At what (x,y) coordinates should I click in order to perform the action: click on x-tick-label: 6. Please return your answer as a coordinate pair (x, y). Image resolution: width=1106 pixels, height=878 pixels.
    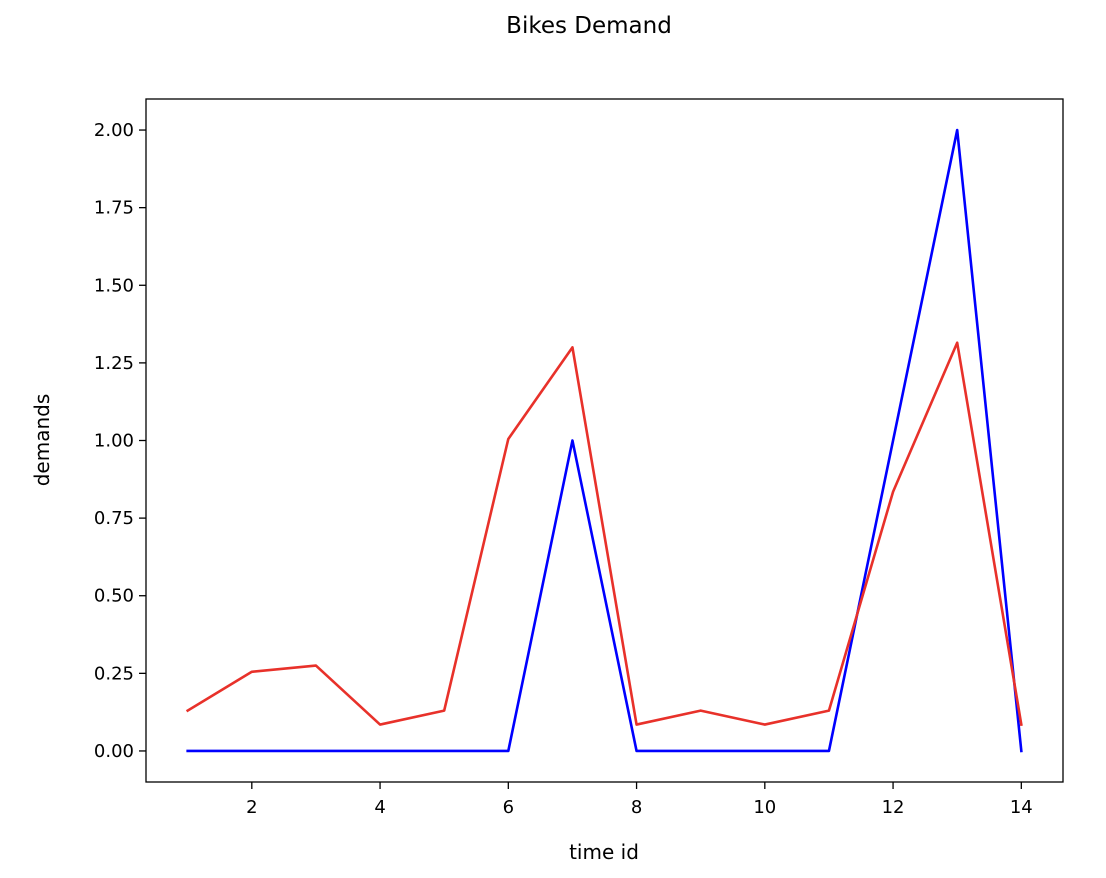
    Looking at the image, I should click on (508, 807).